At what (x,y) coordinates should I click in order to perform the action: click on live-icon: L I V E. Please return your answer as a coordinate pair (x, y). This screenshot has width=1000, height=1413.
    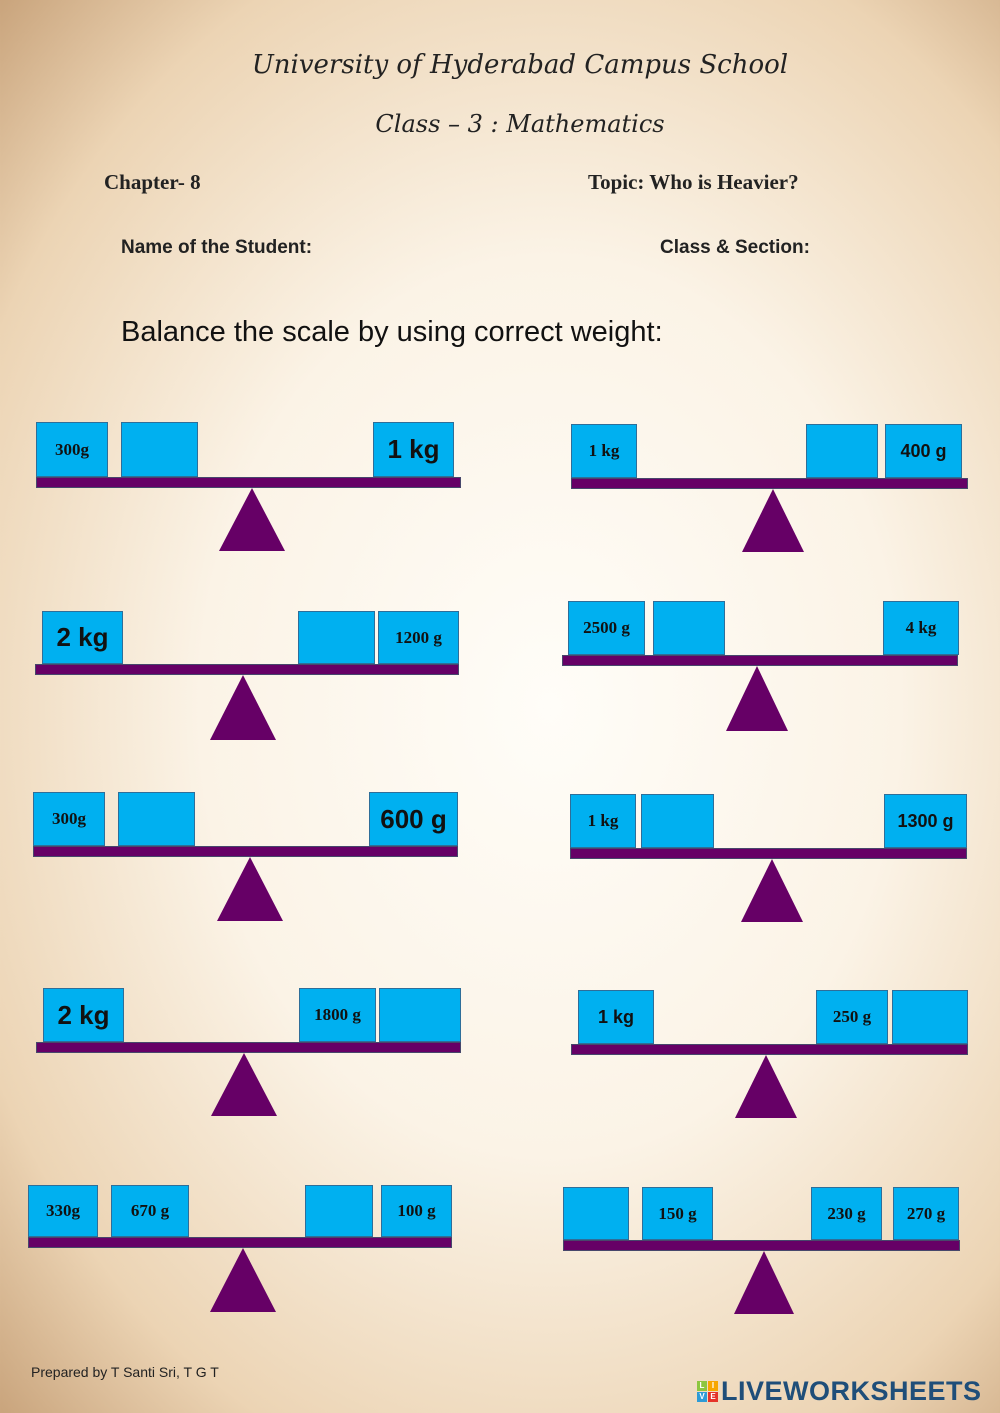
    Looking at the image, I should click on (707, 1391).